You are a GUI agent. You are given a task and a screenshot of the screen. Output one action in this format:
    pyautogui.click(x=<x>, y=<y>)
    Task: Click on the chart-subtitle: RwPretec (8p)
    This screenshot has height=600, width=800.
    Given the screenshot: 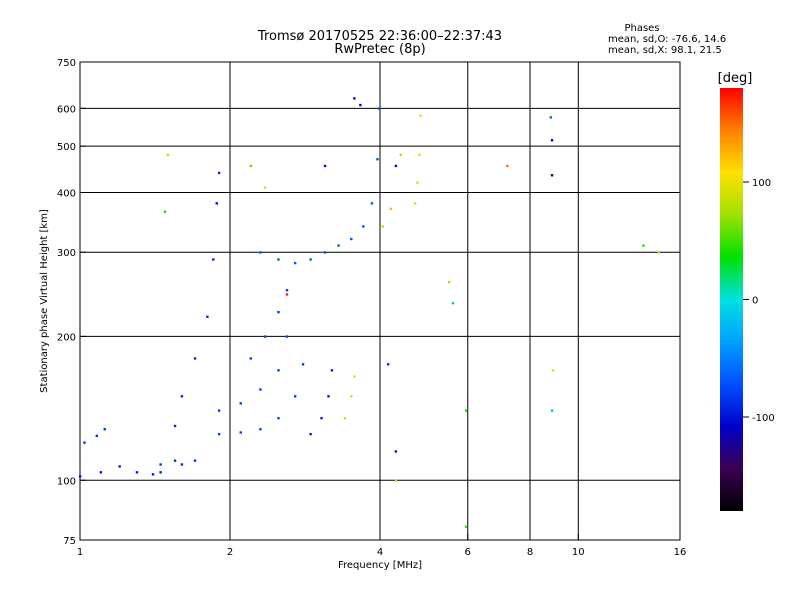 What is the action you would take?
    pyautogui.click(x=379, y=49)
    